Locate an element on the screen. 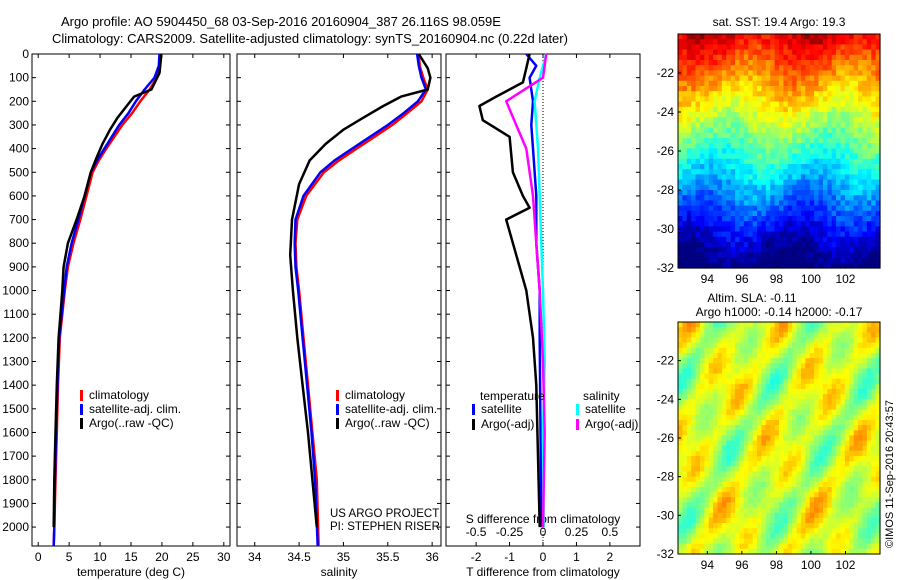 The width and height of the screenshot is (900, 580). x-tick-label: 34 is located at coordinates (255, 557).